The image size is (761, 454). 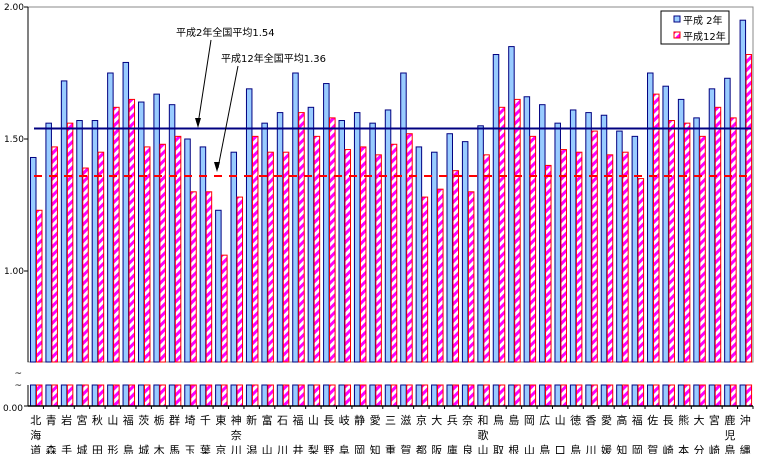 What do you see at coordinates (683, 448) in the screenshot?
I see `category-label-char: 本` at bounding box center [683, 448].